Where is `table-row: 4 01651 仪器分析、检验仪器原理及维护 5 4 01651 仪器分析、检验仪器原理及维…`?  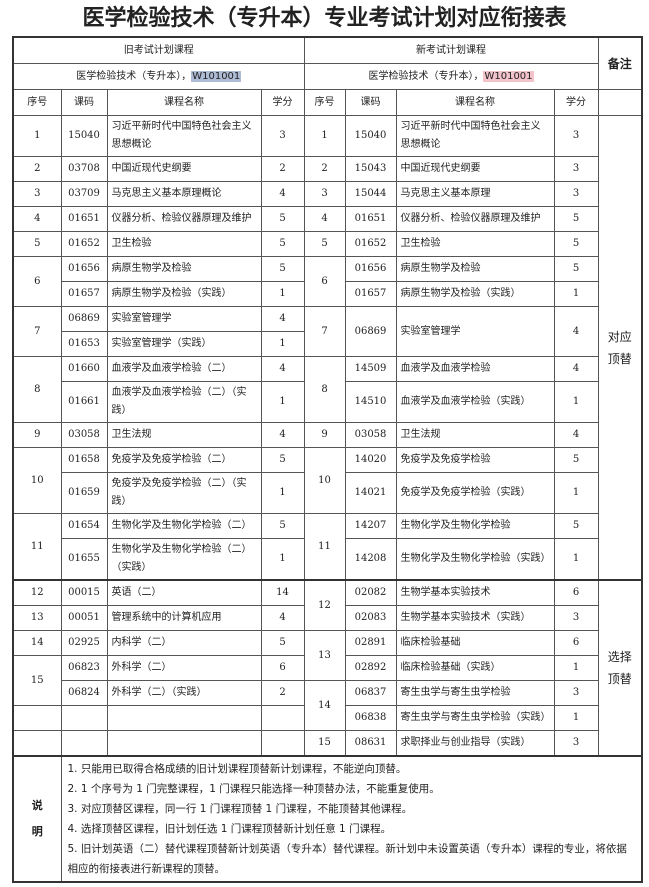 table-row: 4 01651 仪器分析、检验仪器原理及维护 5 4 01651 仪器分析、检验仪器原理及维… is located at coordinates (327, 219).